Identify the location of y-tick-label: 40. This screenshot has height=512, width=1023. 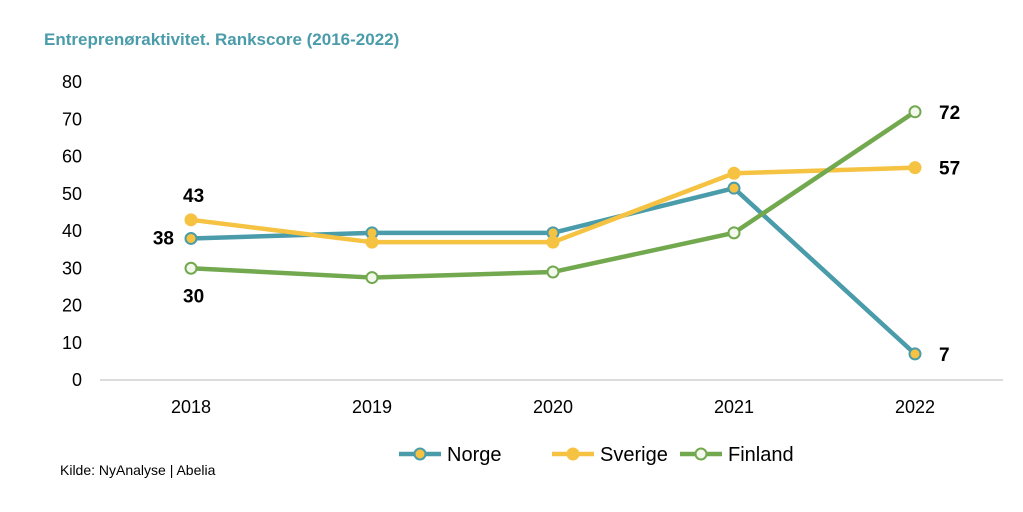
(72, 231).